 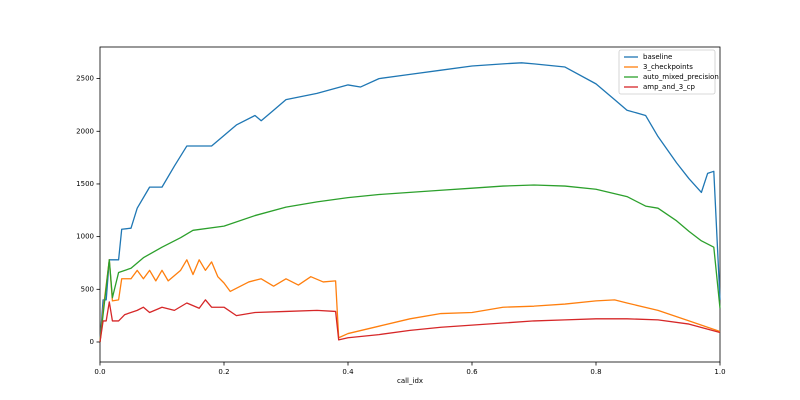 I want to click on y-tick-label: 1500, so click(x=85, y=184).